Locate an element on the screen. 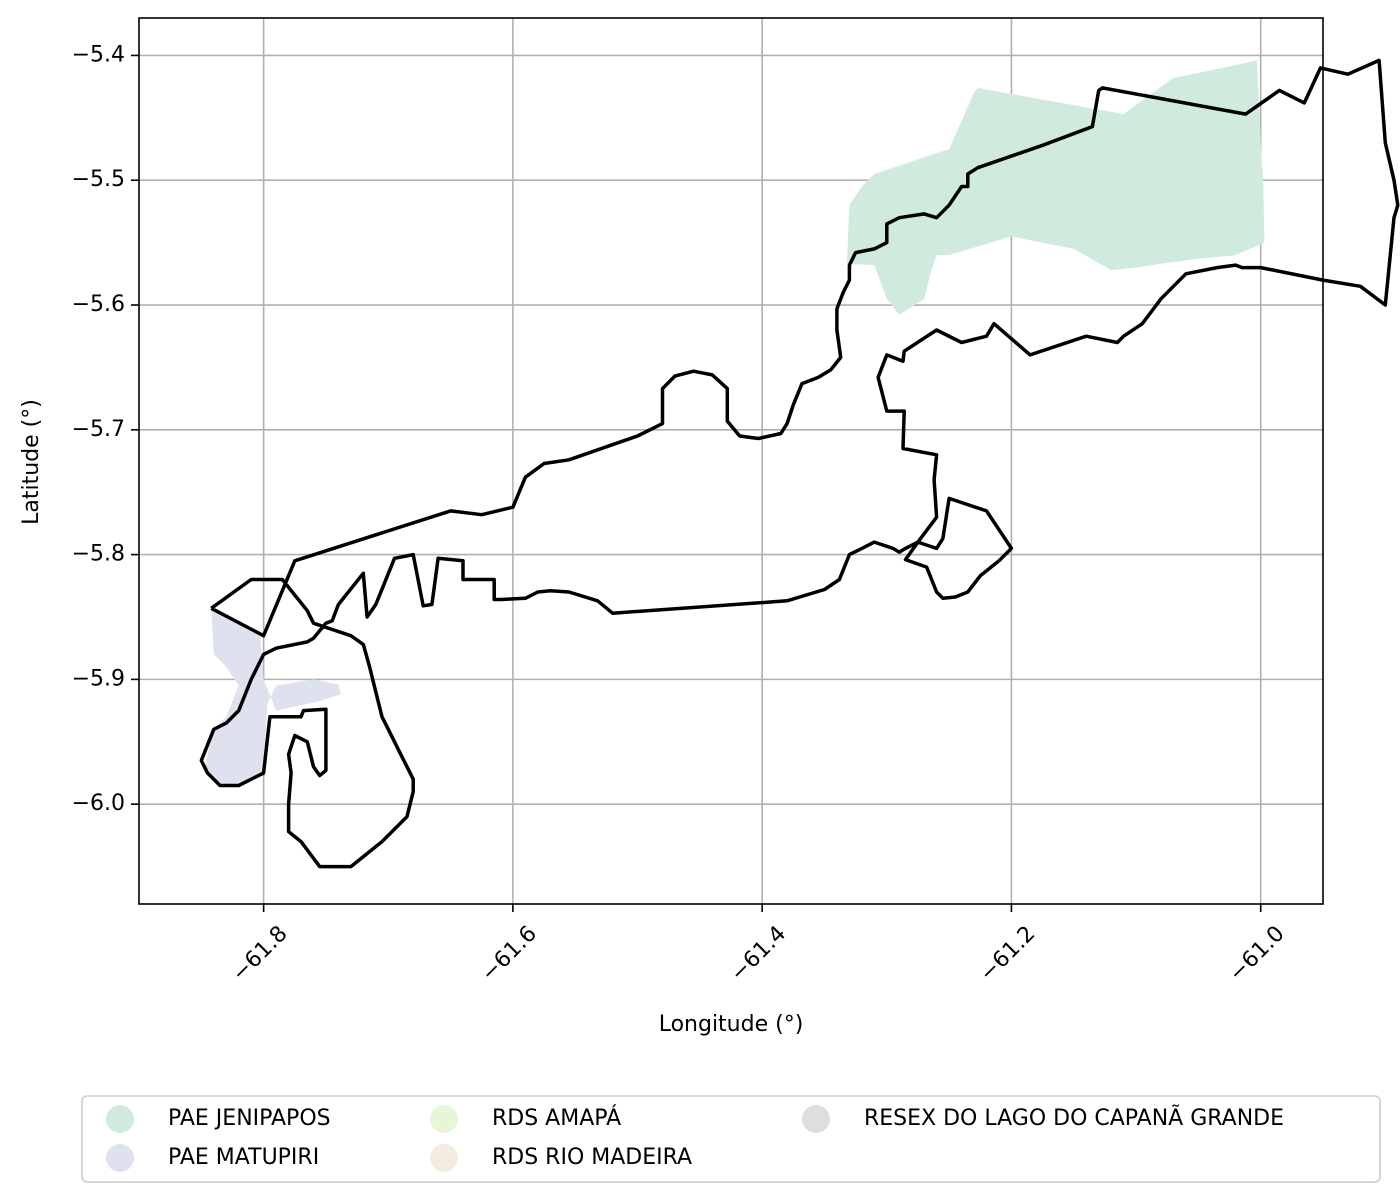 Image resolution: width=1400 pixels, height=1202 pixels. legend-label: PAE MATUPIRI is located at coordinates (243, 1157).